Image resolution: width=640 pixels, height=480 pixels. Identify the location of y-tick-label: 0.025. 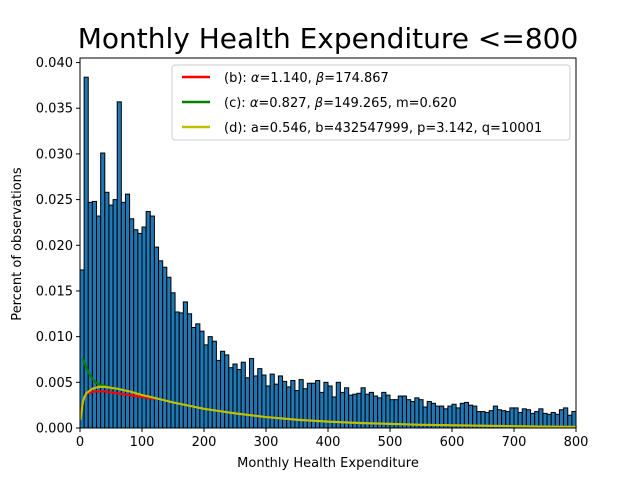
(54, 200).